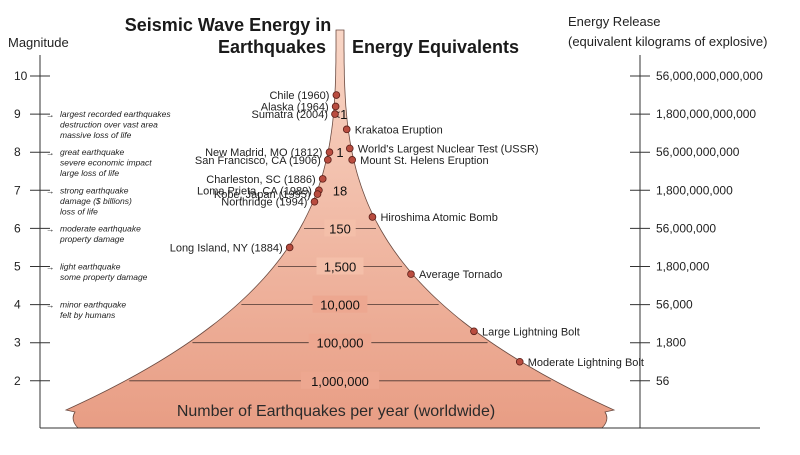 The height and width of the screenshot is (455, 800). Describe the element at coordinates (17, 381) in the screenshot. I see `magnitude-tick-label: 2` at that location.